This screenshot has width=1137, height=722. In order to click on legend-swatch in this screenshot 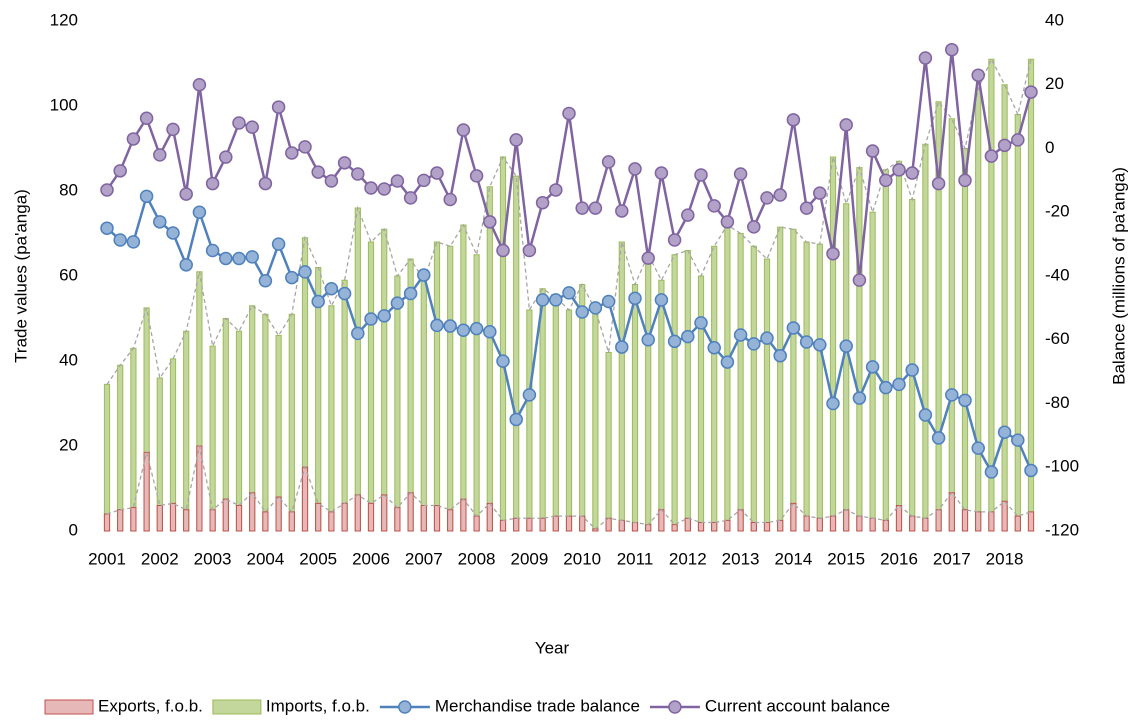, I will do `click(69, 707)`.